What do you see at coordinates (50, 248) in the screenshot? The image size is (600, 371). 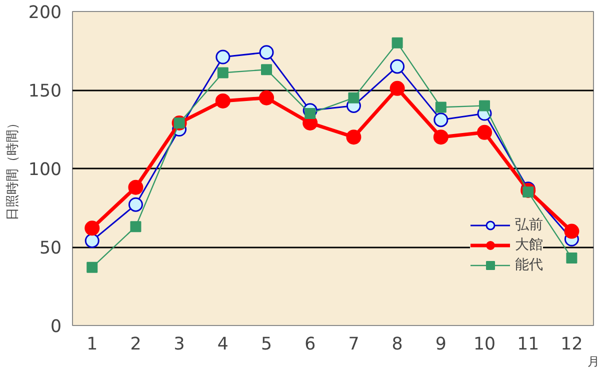 I see `y-tick-label: 50` at bounding box center [50, 248].